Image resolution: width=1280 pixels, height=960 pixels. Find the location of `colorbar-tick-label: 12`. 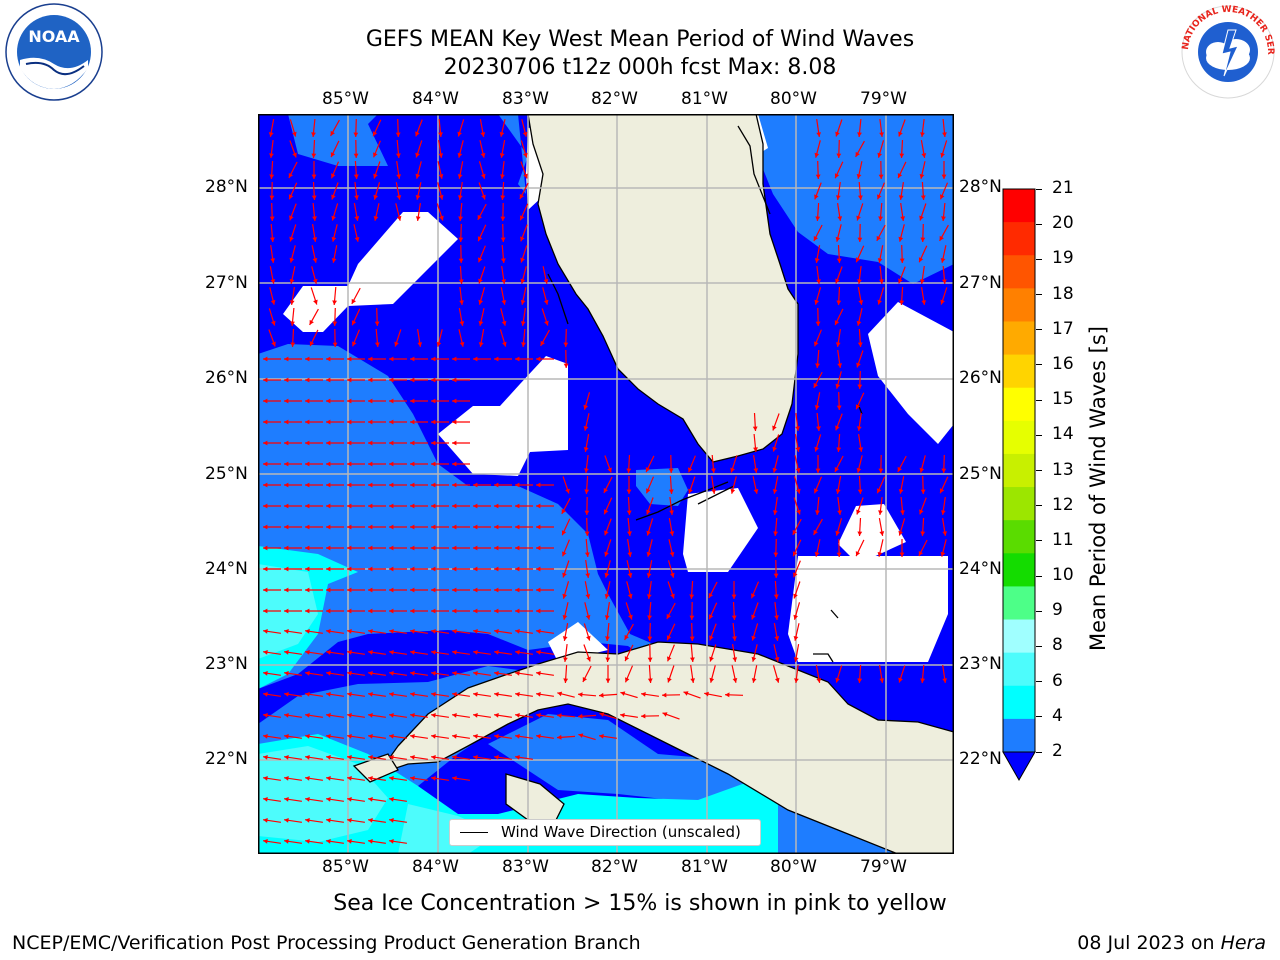

colorbar-tick-label: 12 is located at coordinates (1063, 504).